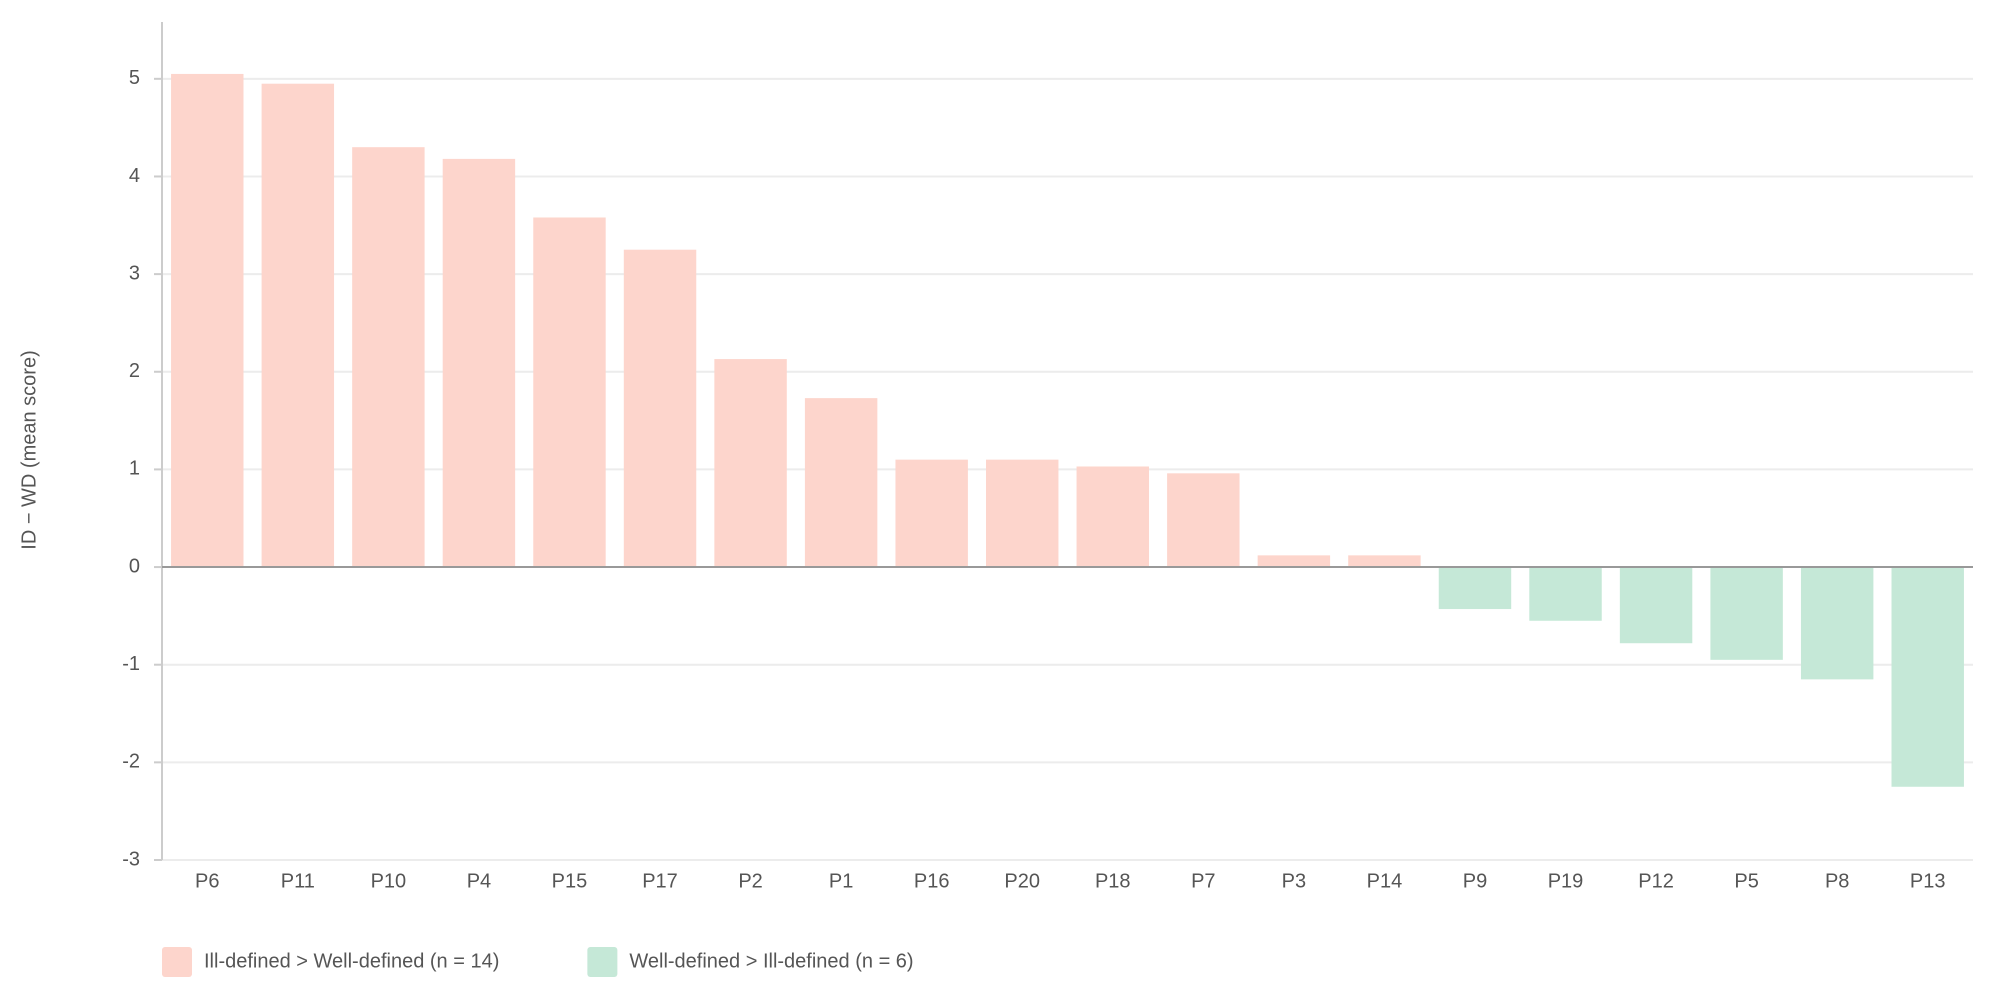 The image size is (1990, 1001). Describe the element at coordinates (131, 859) in the screenshot. I see `y-tick-label: -3` at that location.